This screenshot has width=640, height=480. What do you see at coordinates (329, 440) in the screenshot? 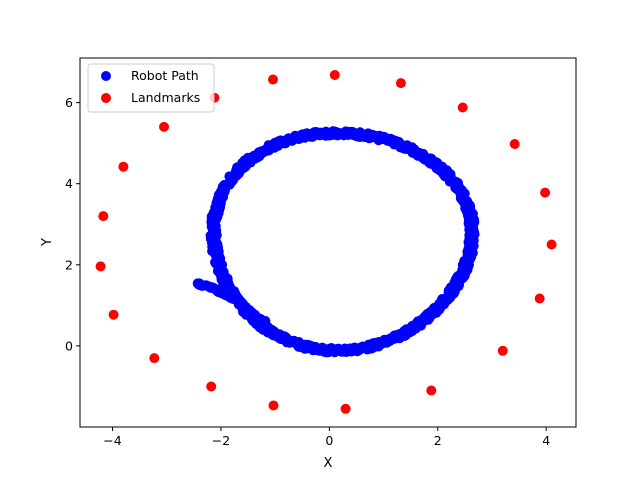
I see `x-tick-label: 0` at bounding box center [329, 440].